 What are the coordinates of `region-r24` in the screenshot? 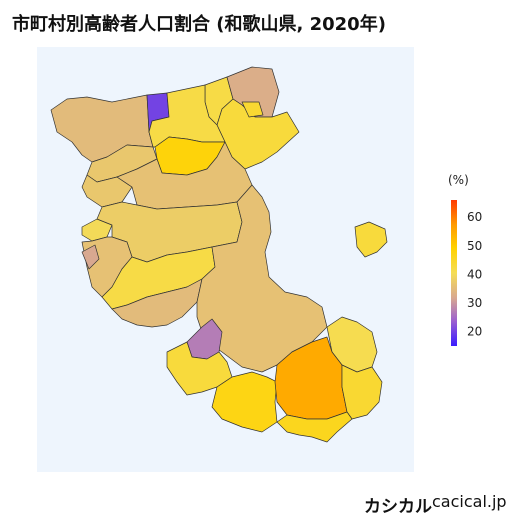 It's located at (362, 392).